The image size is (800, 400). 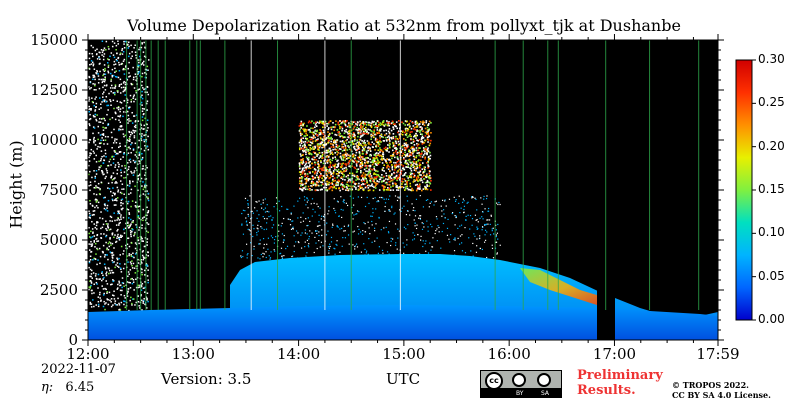 I want to click on x-tick-label: 13:00, so click(x=193, y=354).